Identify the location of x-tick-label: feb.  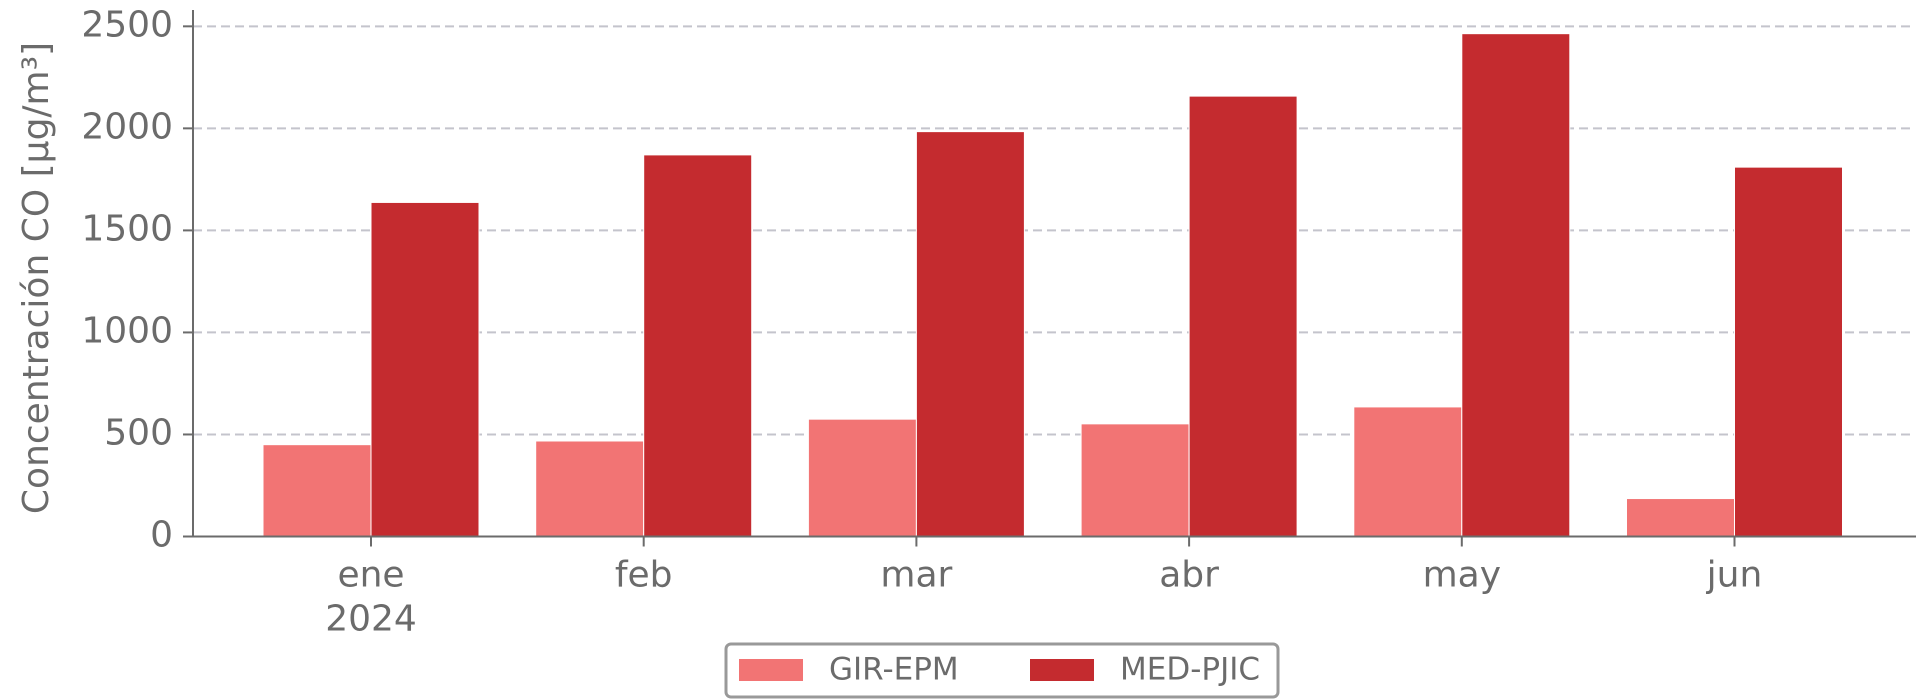
(644, 575).